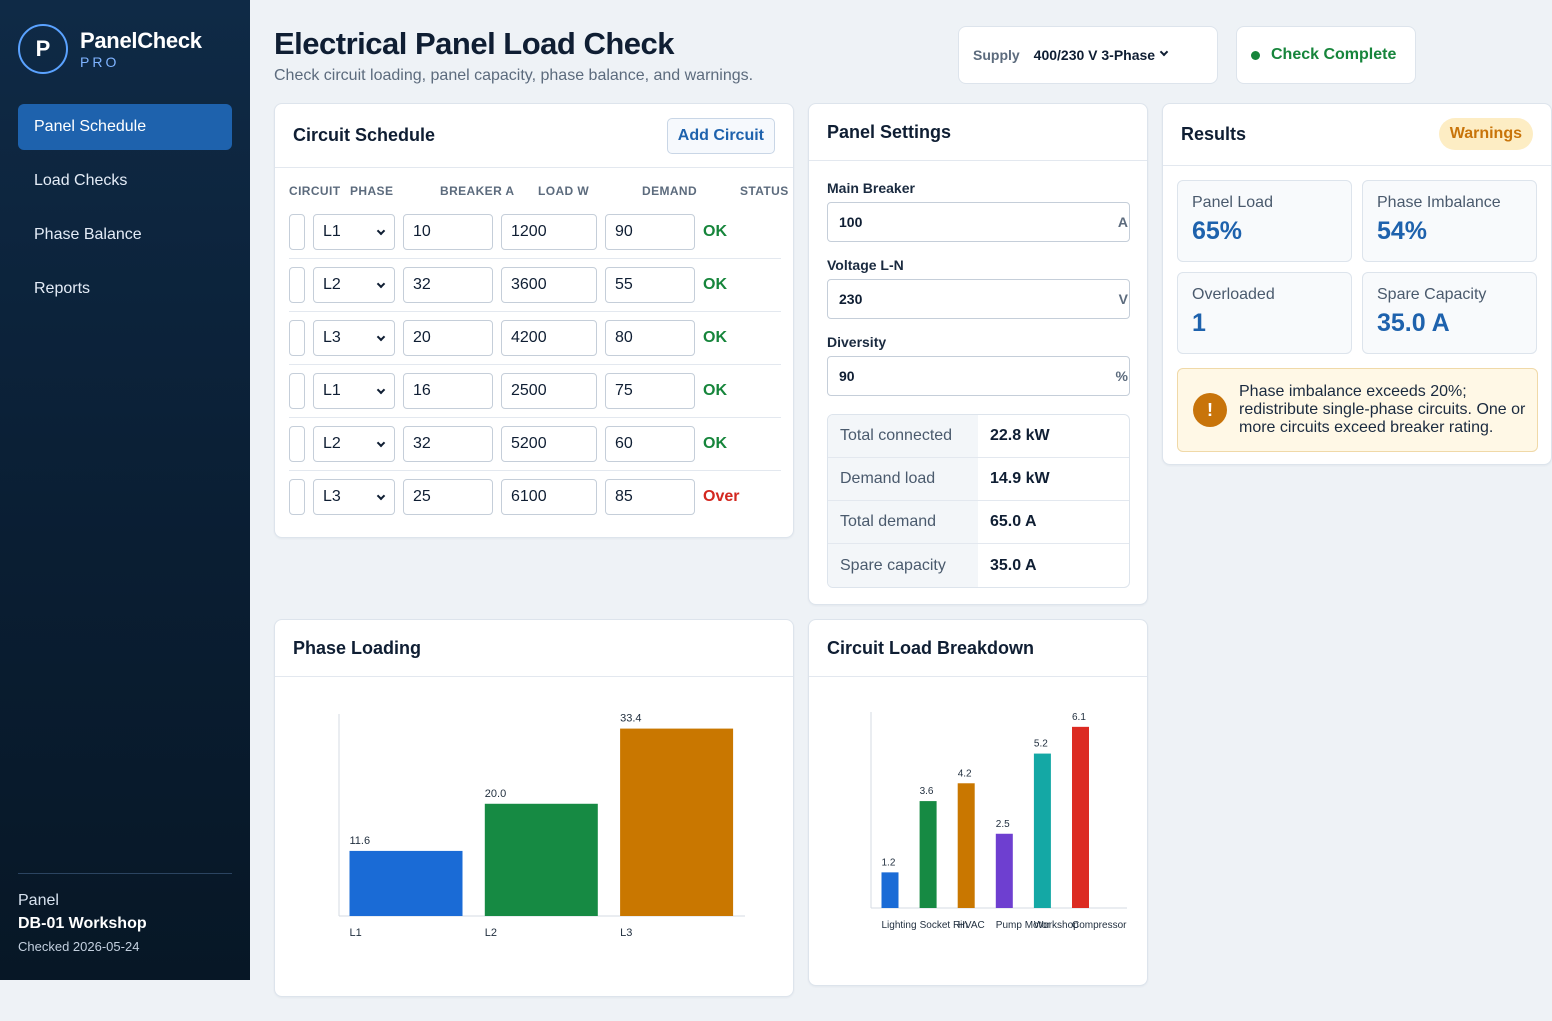 The width and height of the screenshot is (1552, 1021). I want to click on breaker-input: 10, so click(448, 232).